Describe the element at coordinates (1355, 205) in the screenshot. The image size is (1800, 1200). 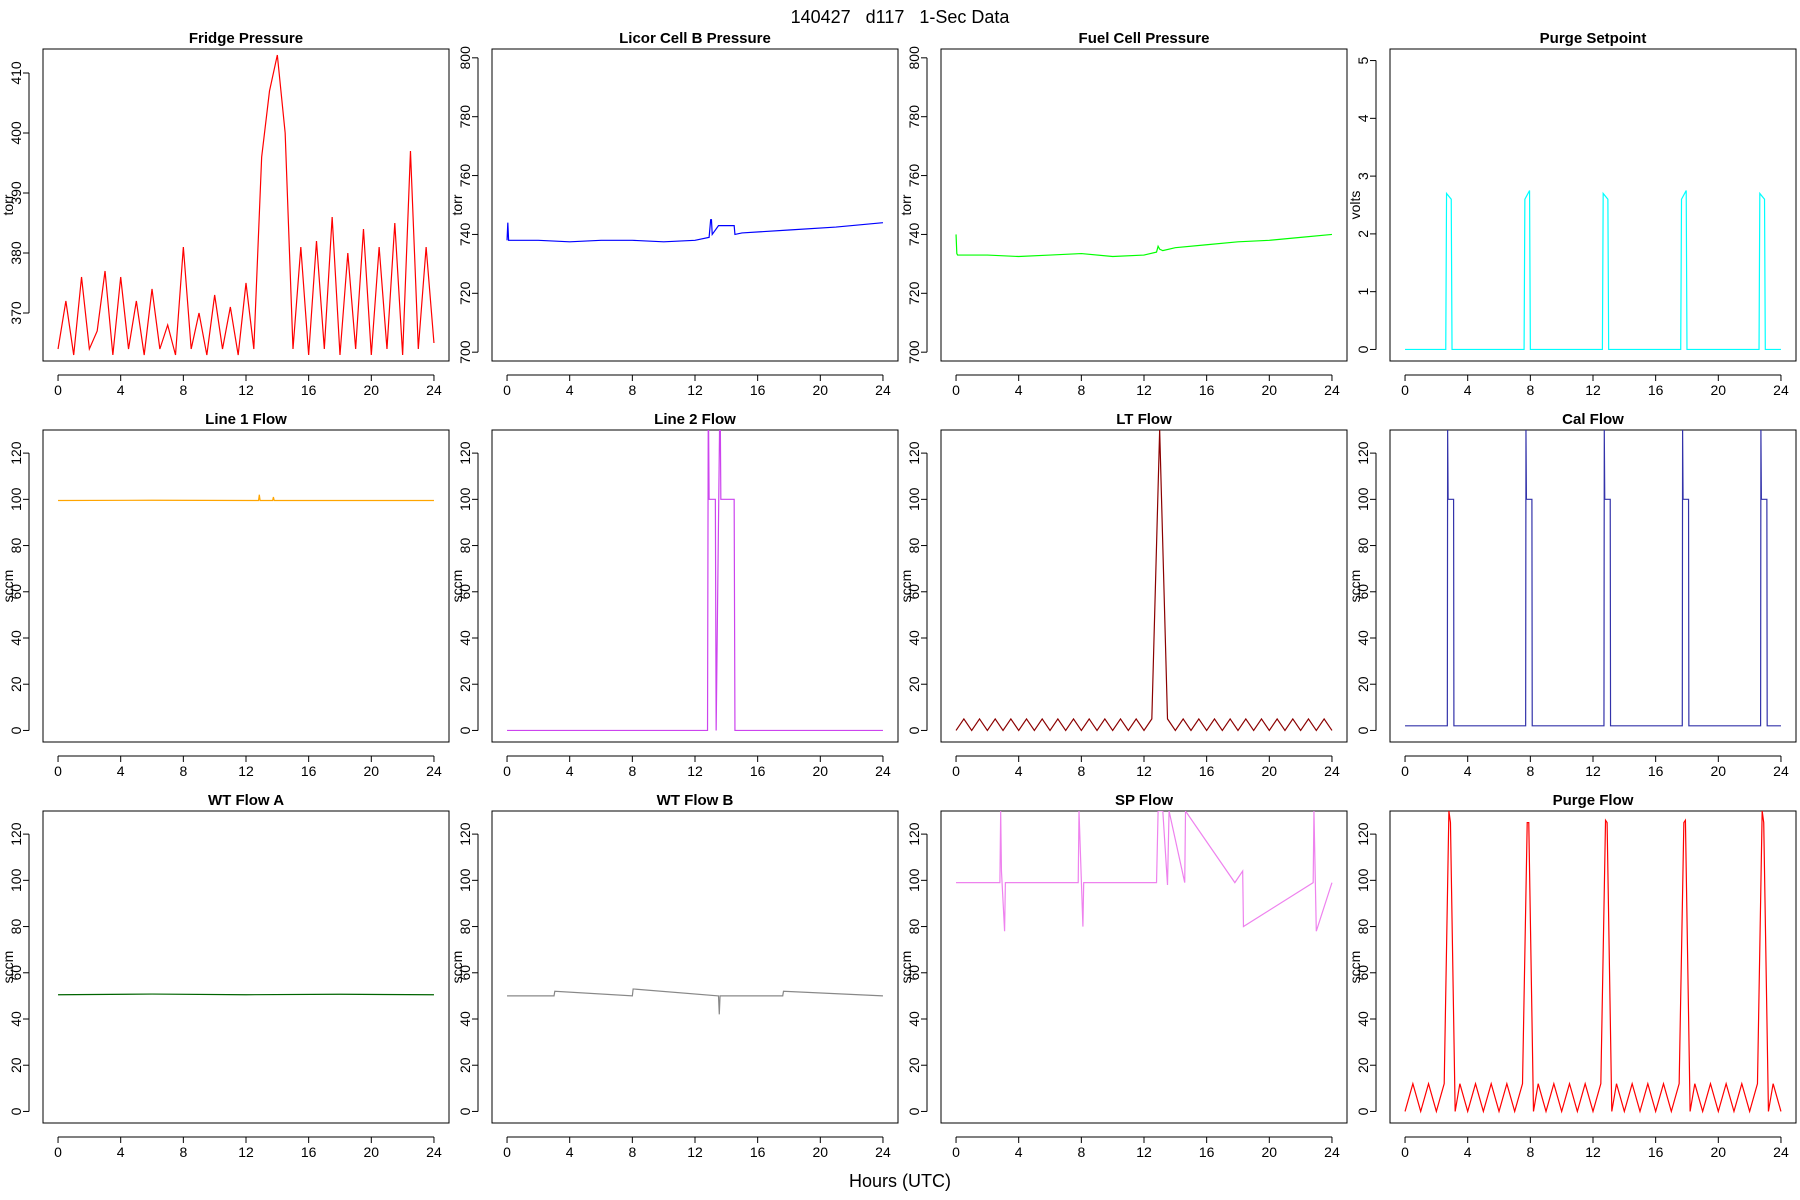
I see `y-axis-label: volts` at that location.